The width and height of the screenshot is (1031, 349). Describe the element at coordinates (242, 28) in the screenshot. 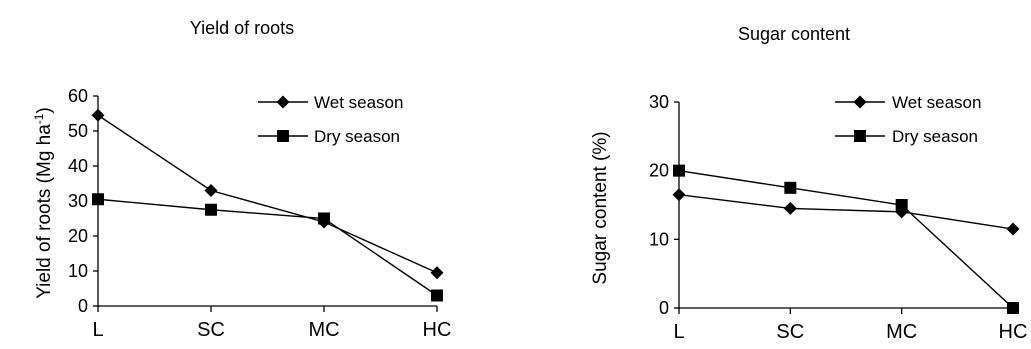

I see `chart-title: Yield of roots` at that location.